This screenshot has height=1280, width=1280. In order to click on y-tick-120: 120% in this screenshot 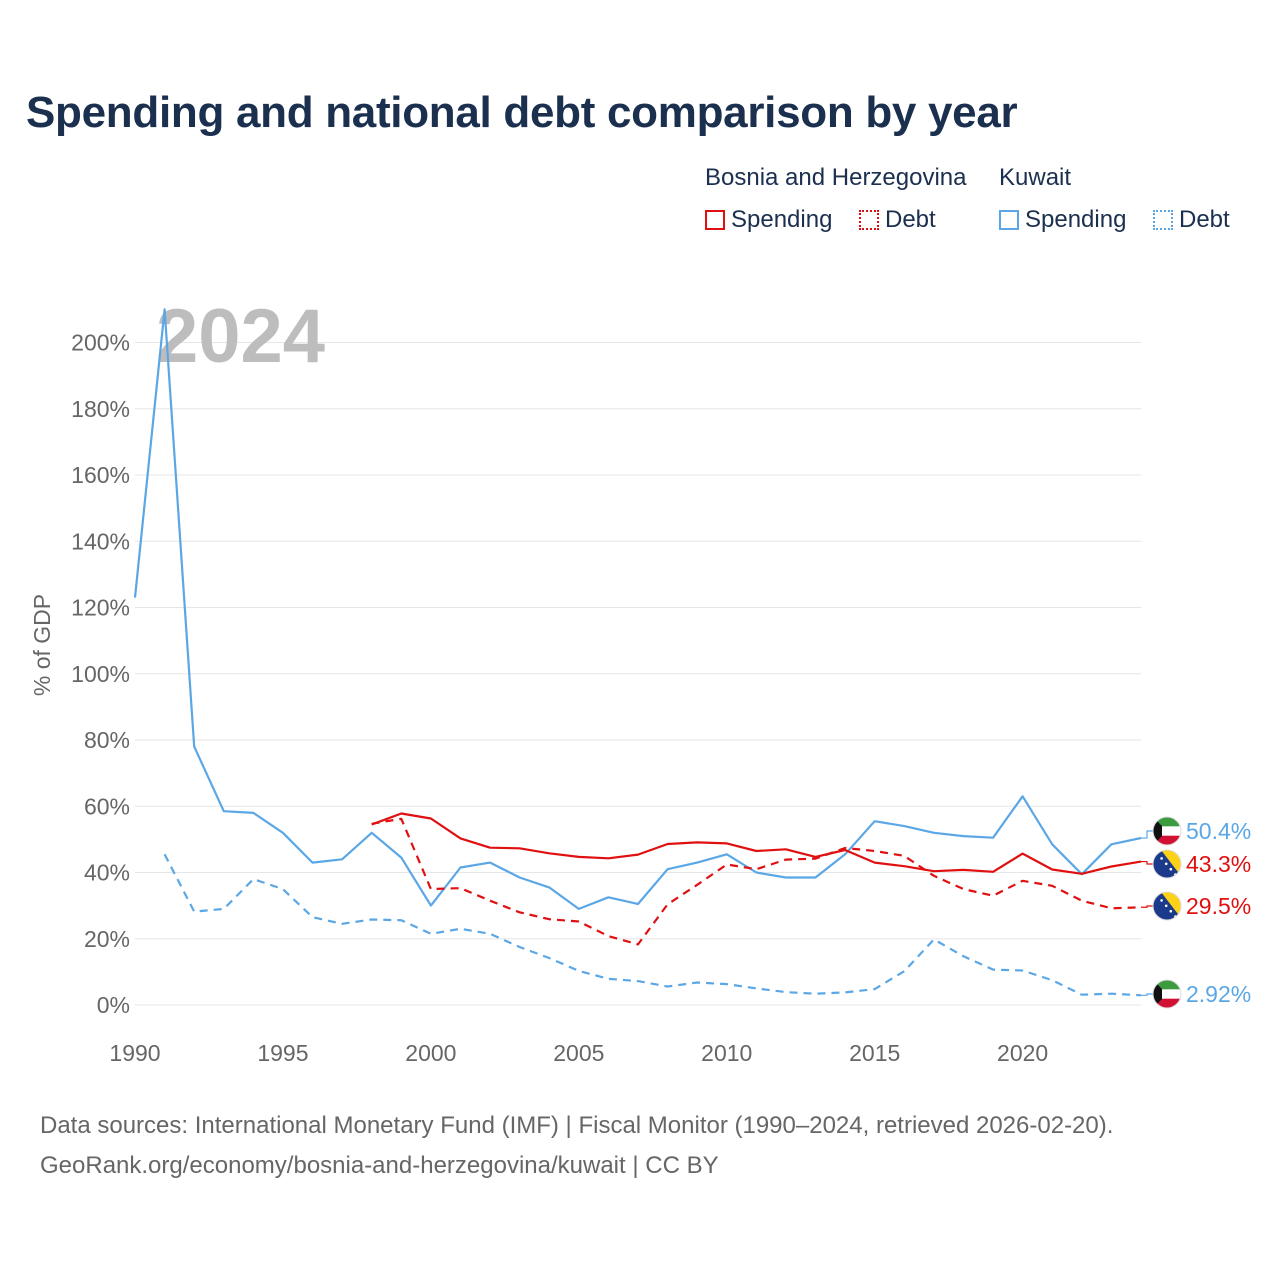, I will do `click(100, 608)`.